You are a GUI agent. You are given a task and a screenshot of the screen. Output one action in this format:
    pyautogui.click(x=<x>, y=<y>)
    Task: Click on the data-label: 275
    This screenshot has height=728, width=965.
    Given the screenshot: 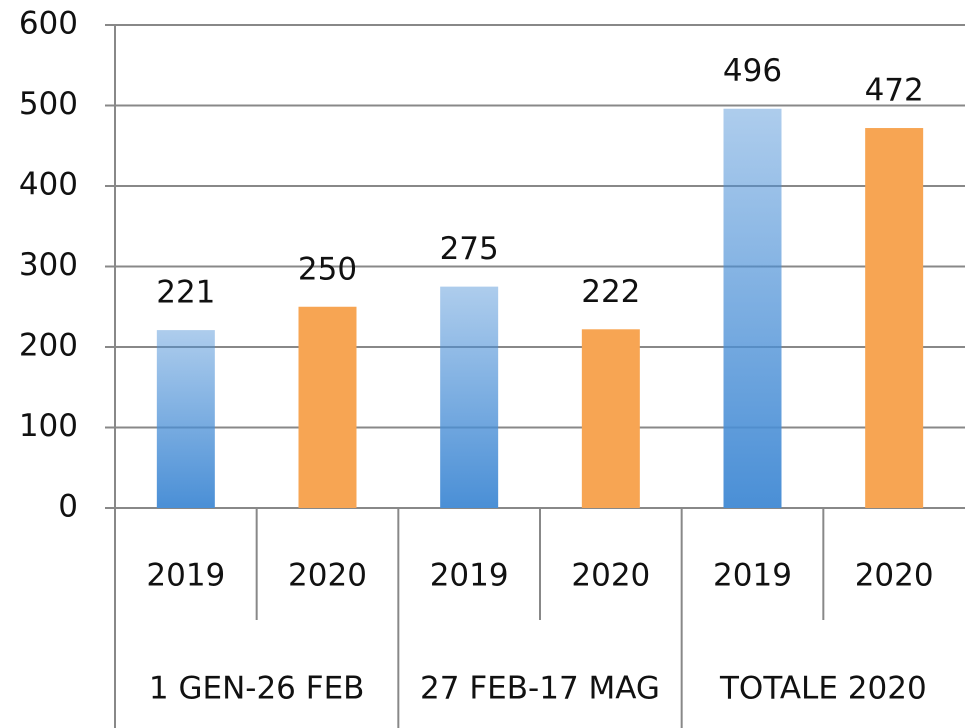 What is the action you would take?
    pyautogui.click(x=469, y=249)
    